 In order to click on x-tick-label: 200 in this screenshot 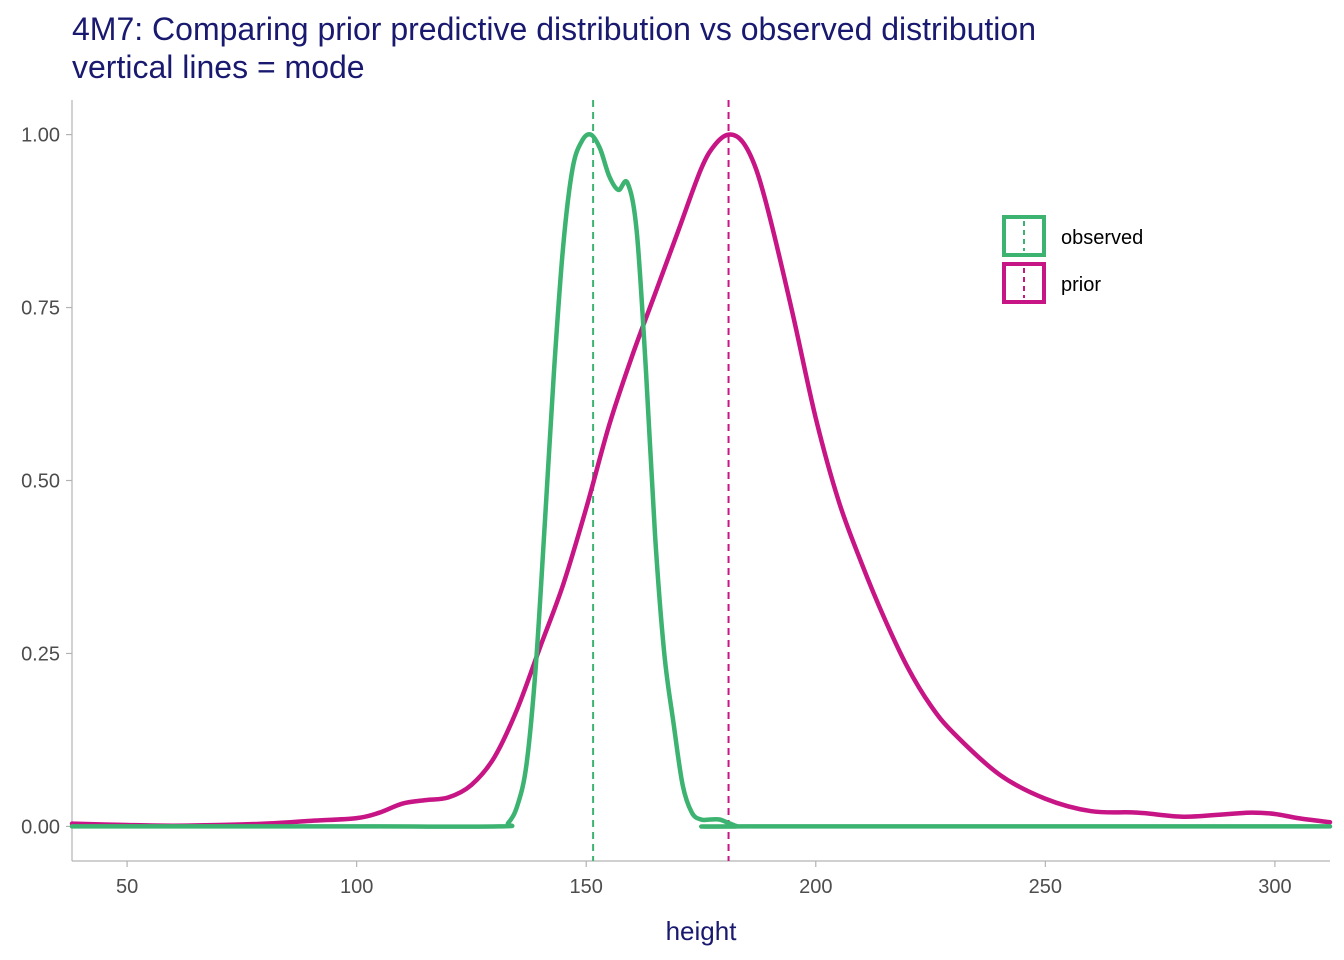, I will do `click(815, 887)`.